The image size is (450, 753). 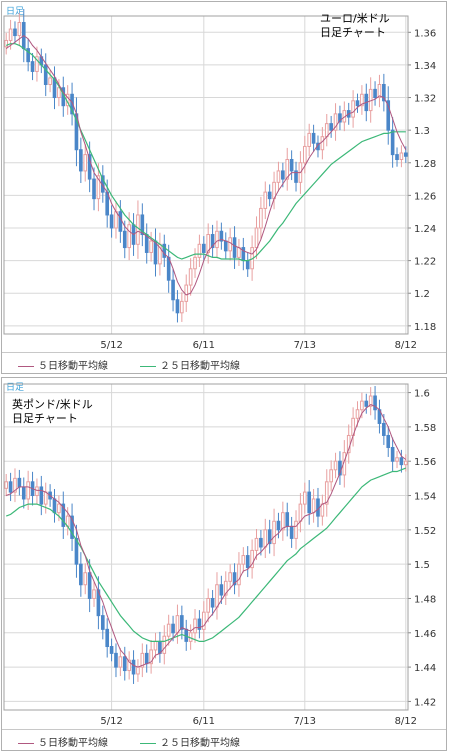 What do you see at coordinates (425, 702) in the screenshot?
I see `y-tick-label: 1.42` at bounding box center [425, 702].